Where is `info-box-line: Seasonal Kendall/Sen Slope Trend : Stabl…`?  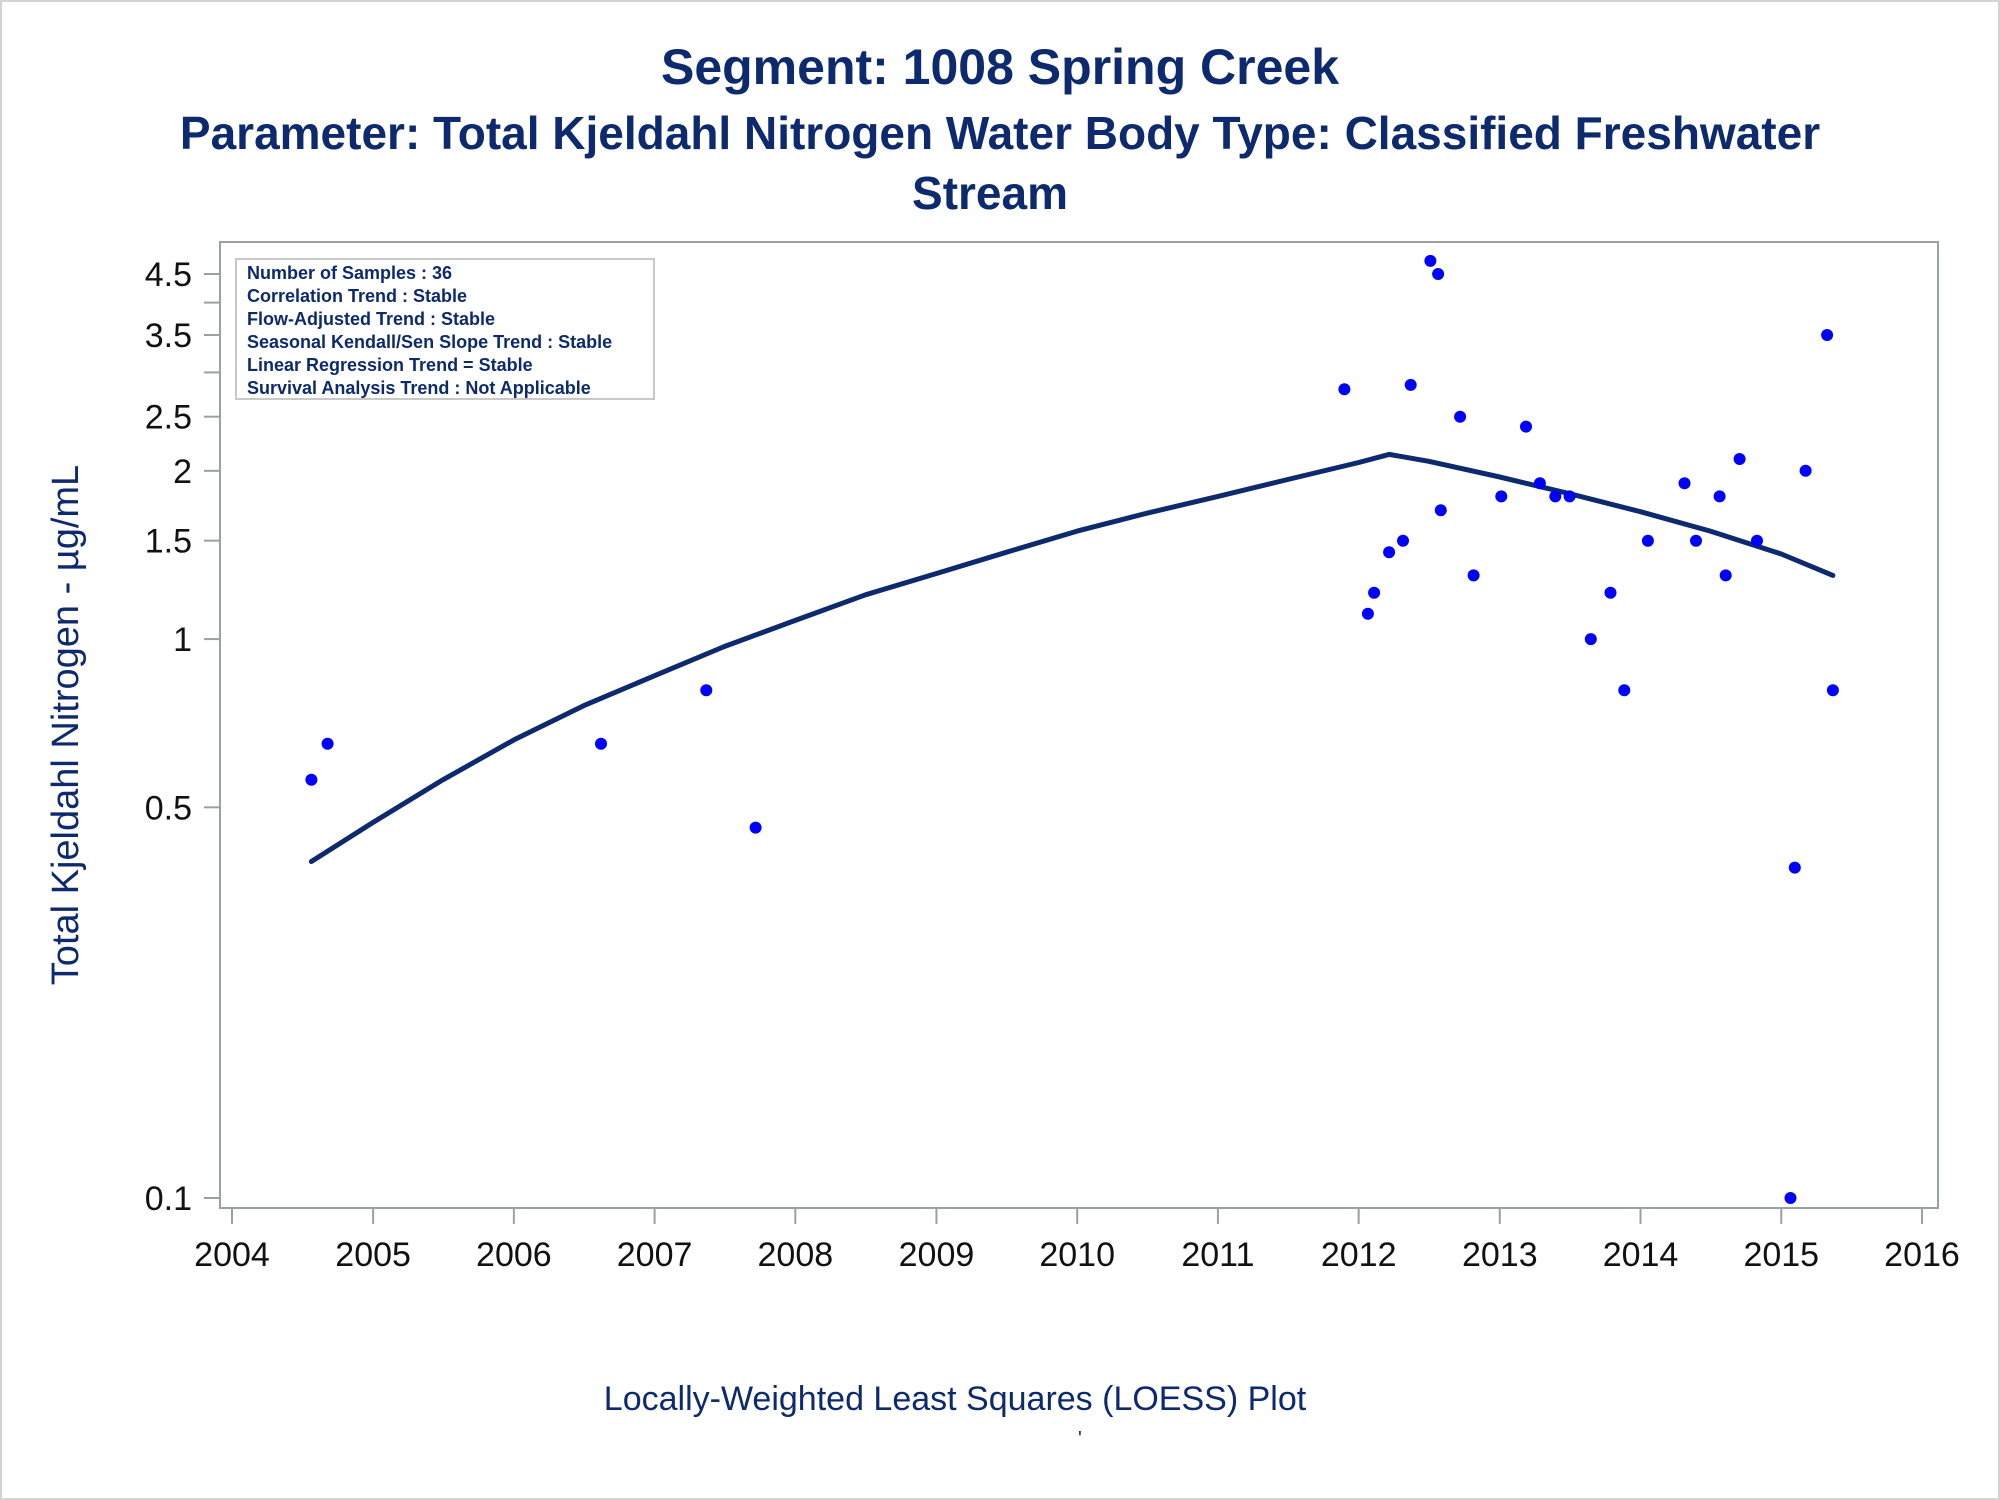 info-box-line: Seasonal Kendall/Sen Slope Trend : Stabl… is located at coordinates (429, 342).